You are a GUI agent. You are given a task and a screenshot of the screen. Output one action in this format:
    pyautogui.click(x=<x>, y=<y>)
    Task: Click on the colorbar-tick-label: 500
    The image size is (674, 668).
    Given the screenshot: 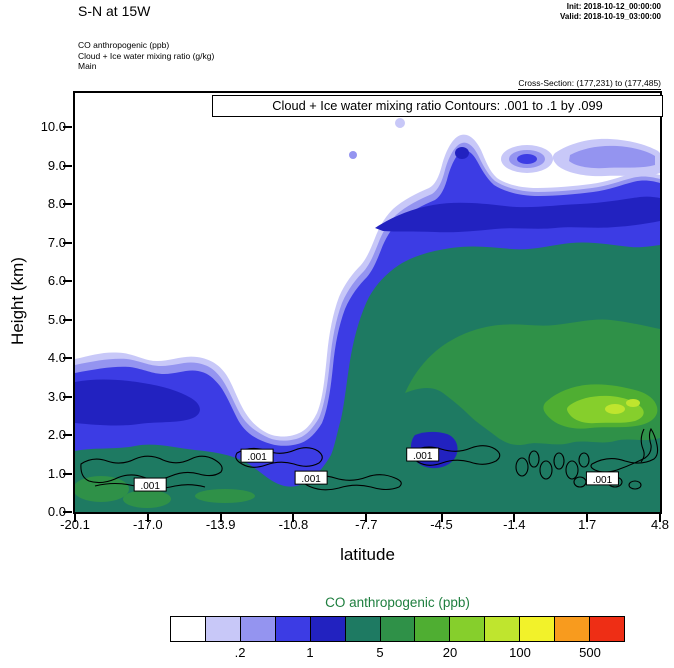 What is the action you would take?
    pyautogui.click(x=590, y=652)
    